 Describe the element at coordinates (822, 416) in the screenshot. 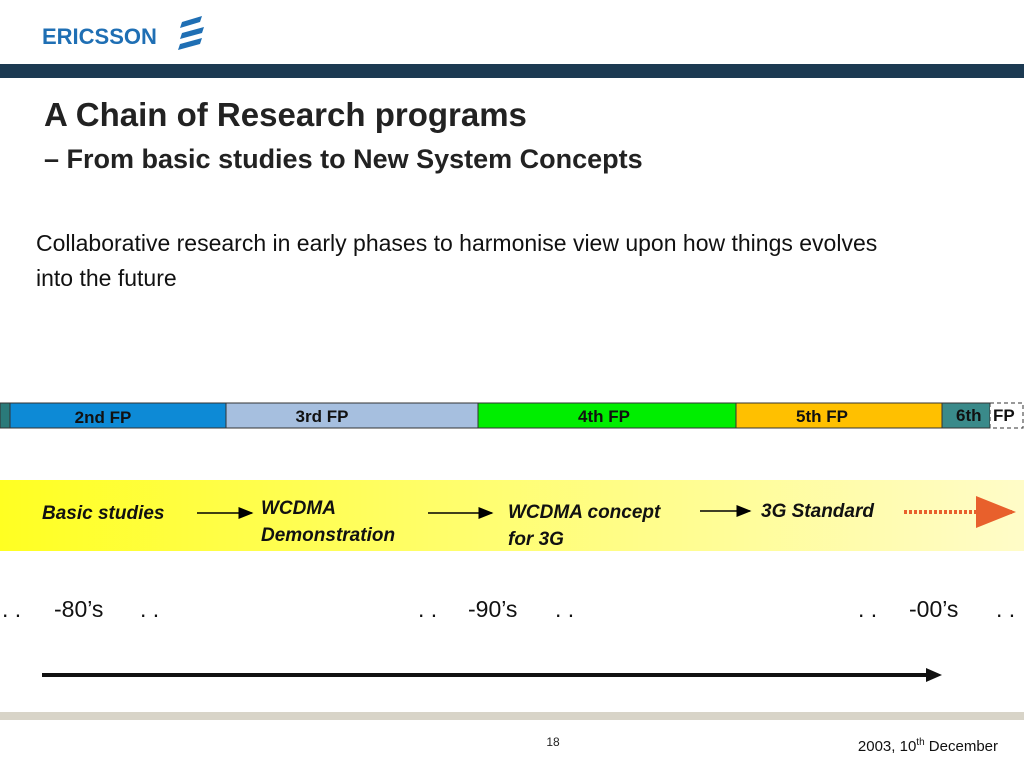

I see `program-label: 5th FP` at that location.